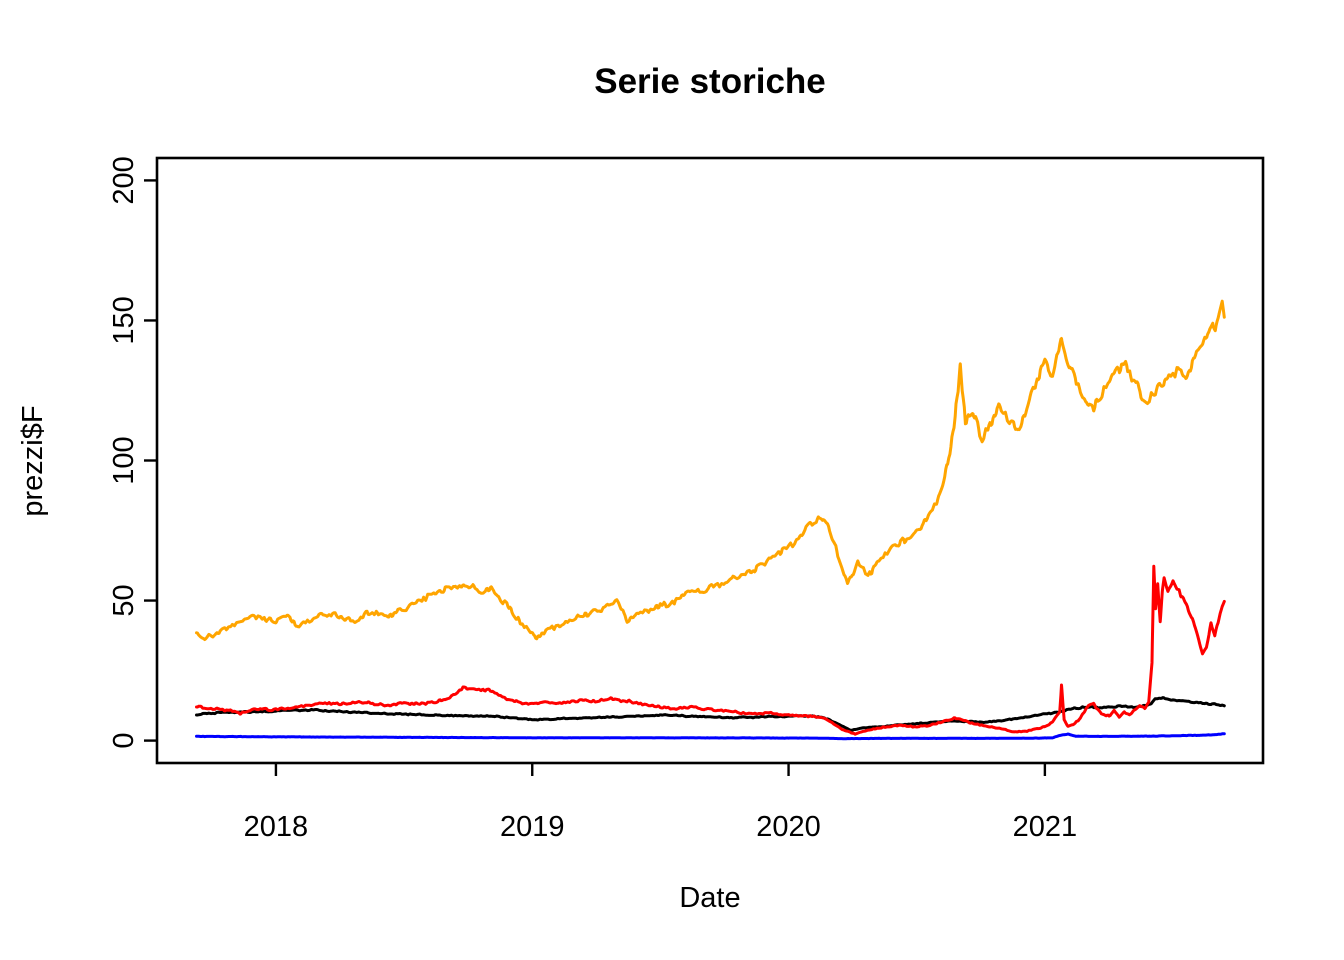 This screenshot has height=960, width=1344. What do you see at coordinates (124, 460) in the screenshot?
I see `y-tick-label: 100` at bounding box center [124, 460].